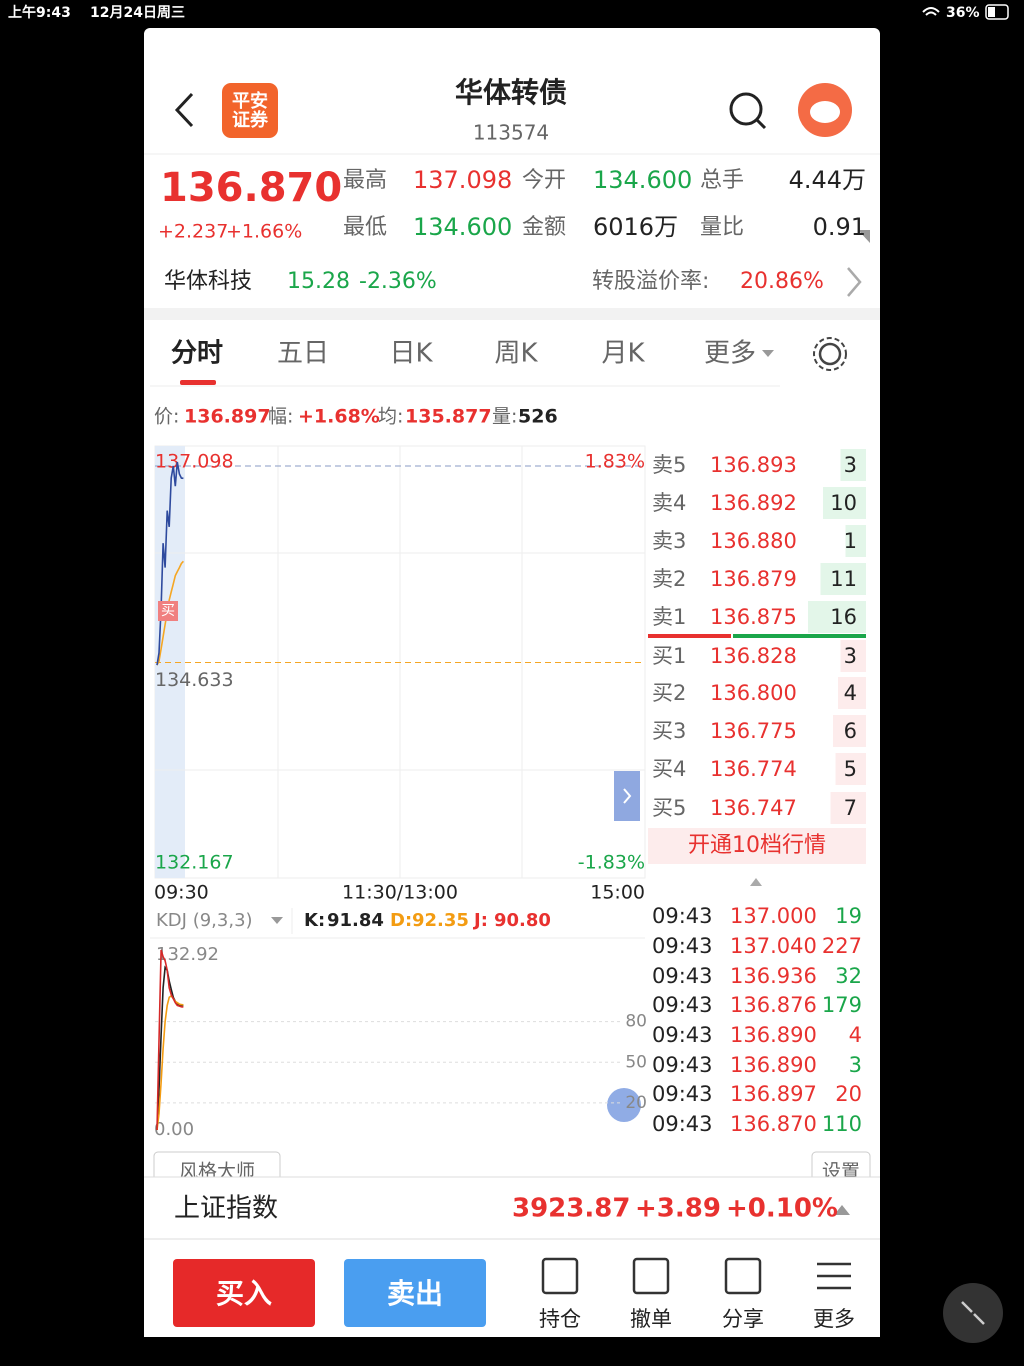  I want to click on tab: 五日, so click(303, 354).